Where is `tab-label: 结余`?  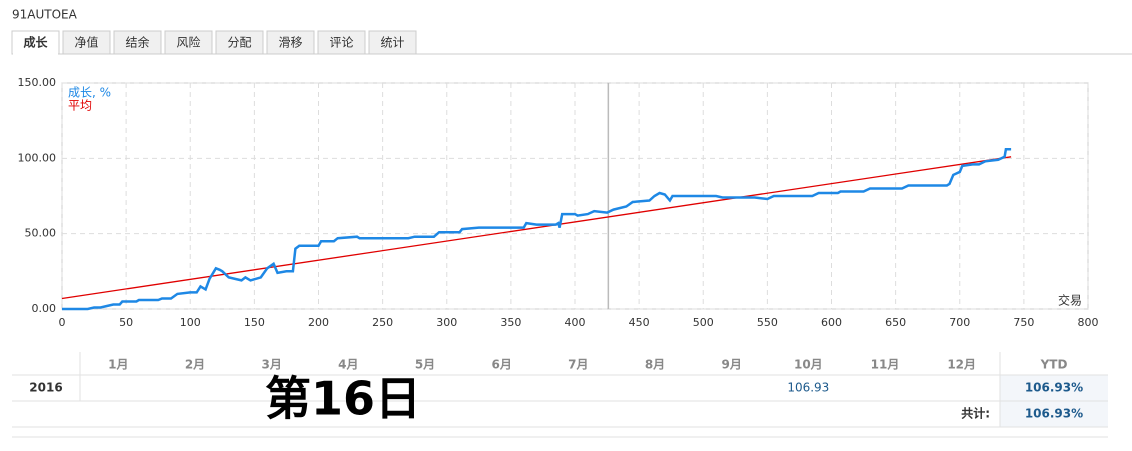 tab-label: 结余 is located at coordinates (137, 42).